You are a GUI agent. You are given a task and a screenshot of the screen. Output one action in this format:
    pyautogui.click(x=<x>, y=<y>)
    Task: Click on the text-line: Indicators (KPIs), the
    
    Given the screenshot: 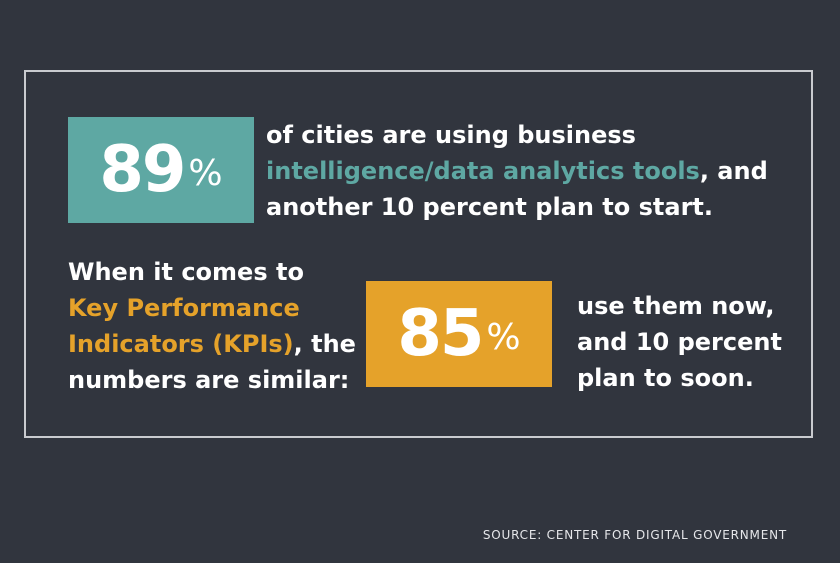 What is the action you would take?
    pyautogui.click(x=213, y=344)
    